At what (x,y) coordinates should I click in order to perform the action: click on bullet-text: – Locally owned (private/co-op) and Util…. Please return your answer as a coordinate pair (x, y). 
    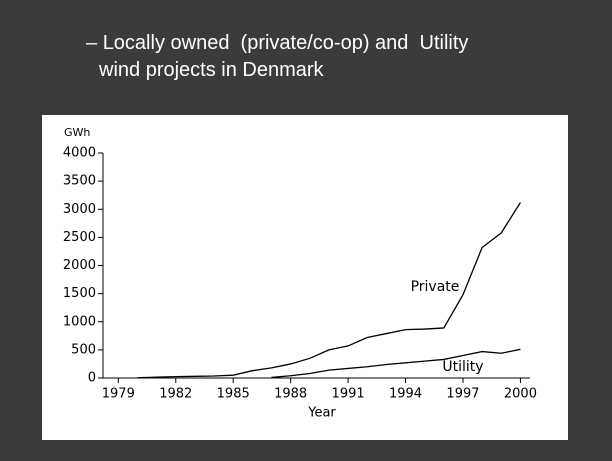
    Looking at the image, I should click on (277, 57).